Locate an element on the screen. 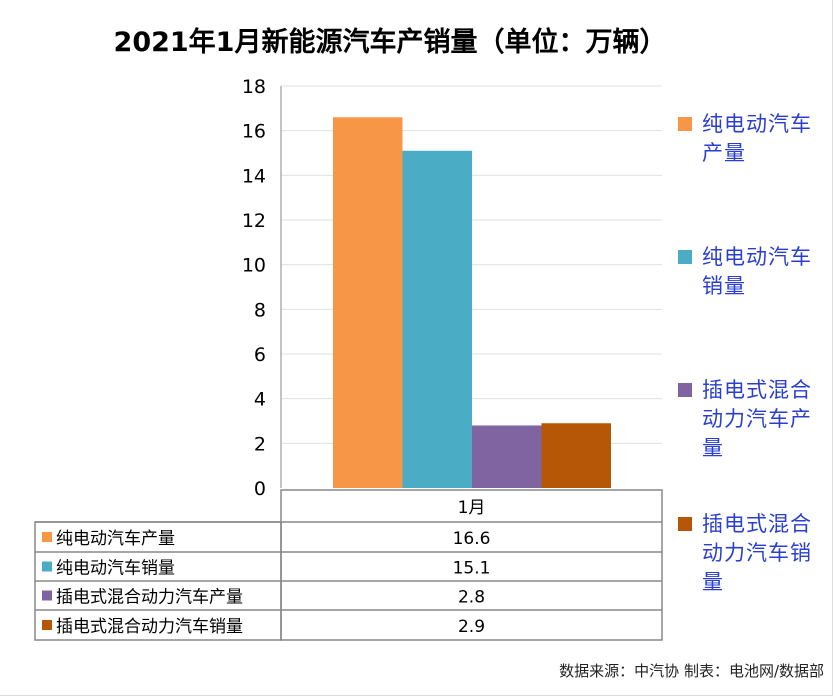 This screenshot has height=696, width=833. y-tick-label: 2 is located at coordinates (260, 444).